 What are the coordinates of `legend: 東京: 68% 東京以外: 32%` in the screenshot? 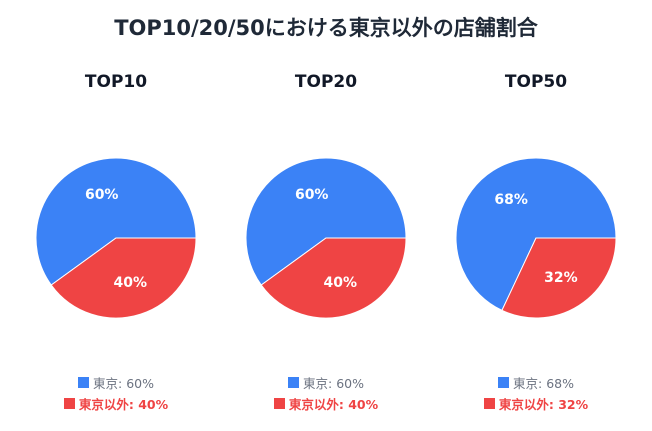 It's located at (536, 393).